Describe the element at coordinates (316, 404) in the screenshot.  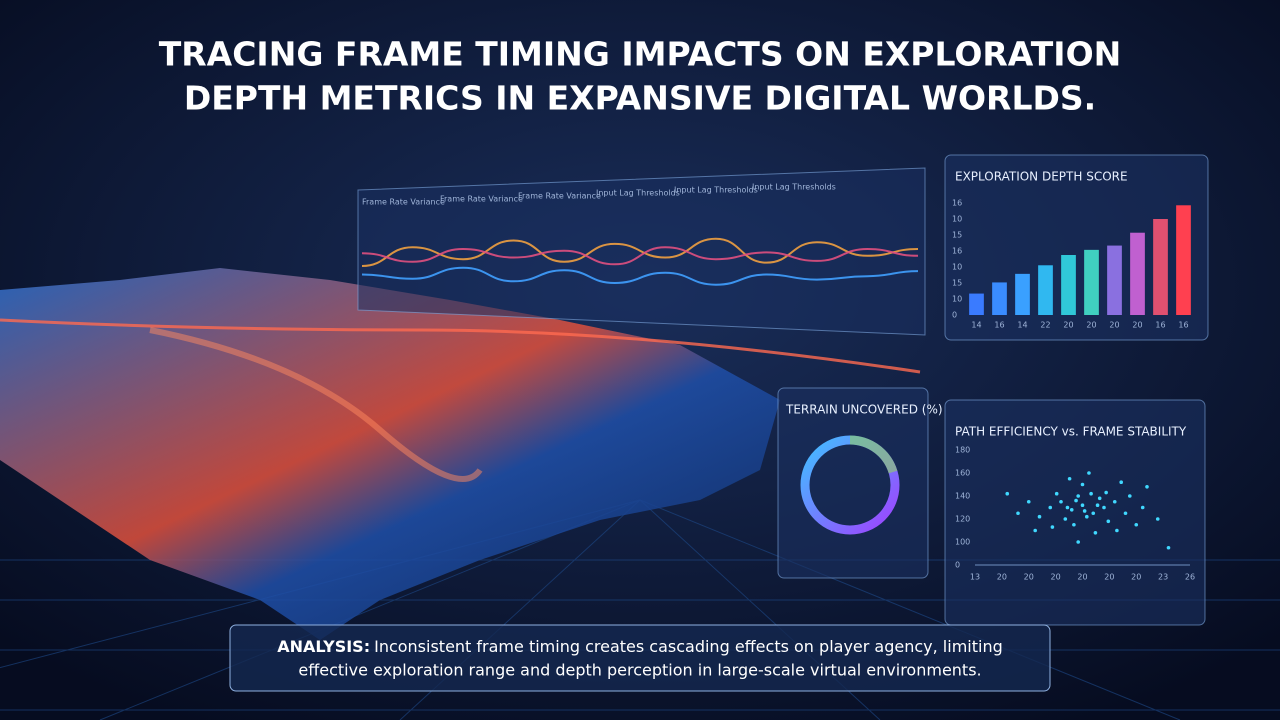
I see `lava-flow` at that location.